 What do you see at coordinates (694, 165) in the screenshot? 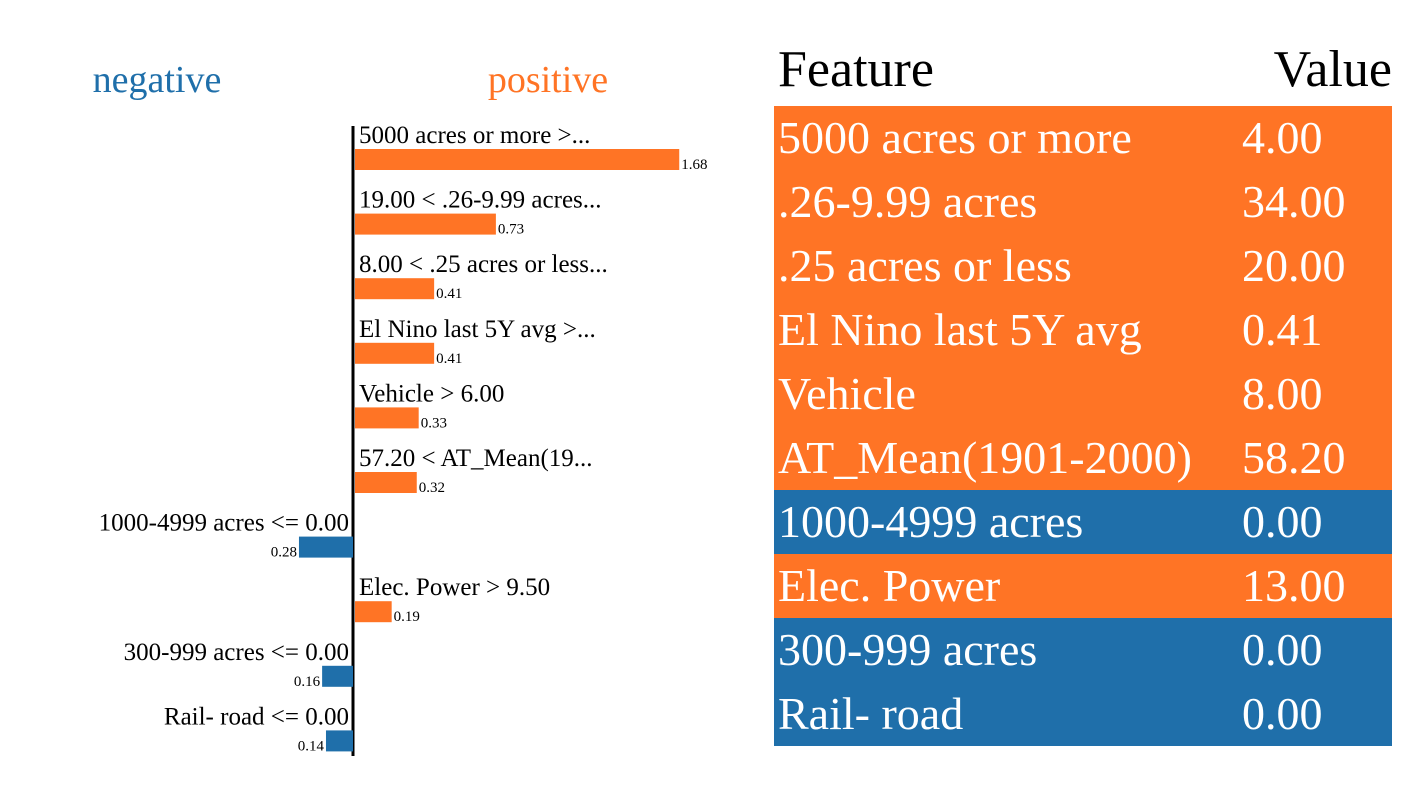
I see `bar-value-label: 1.68` at bounding box center [694, 165].